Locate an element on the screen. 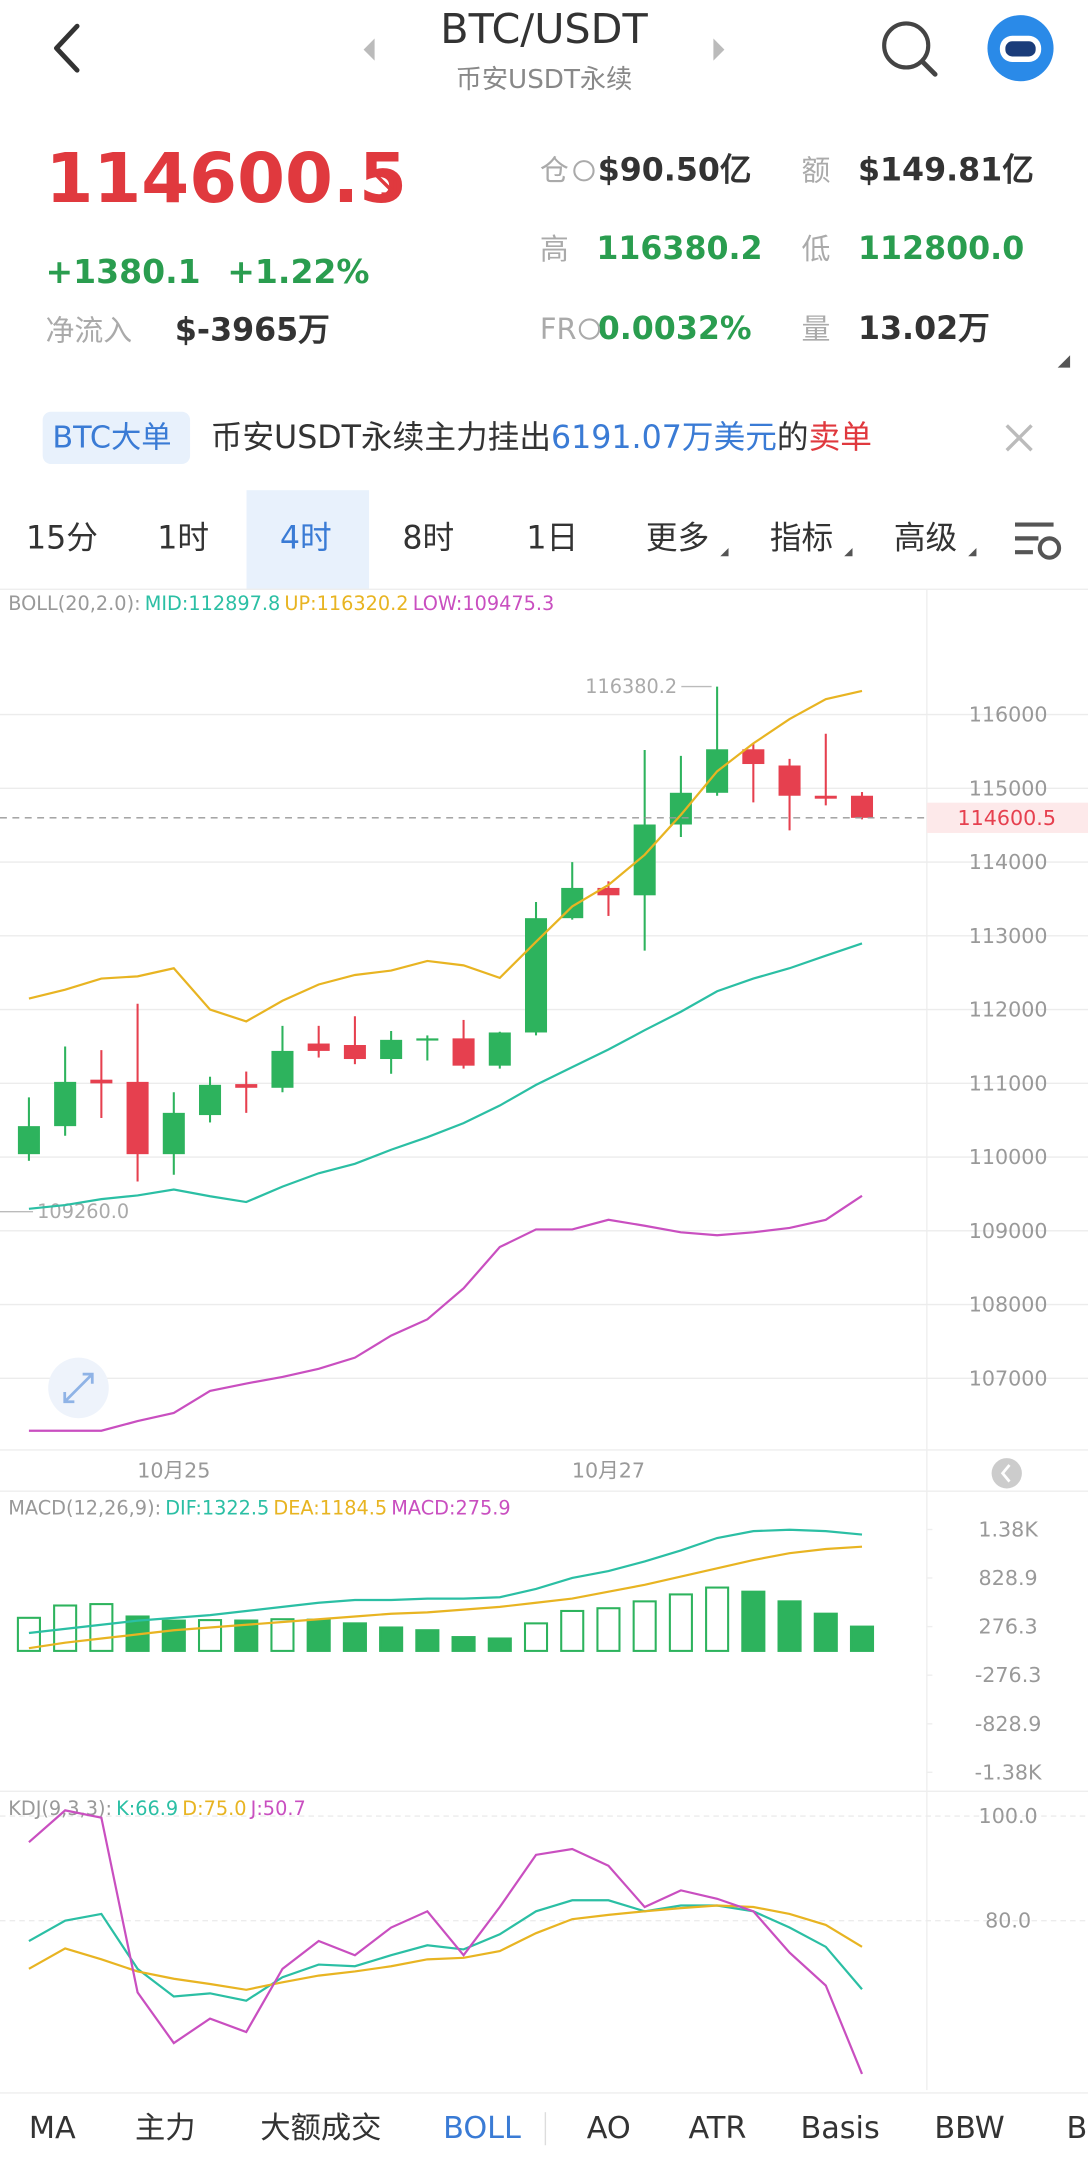  y-tick-label: -276.3 is located at coordinates (1008, 1675).